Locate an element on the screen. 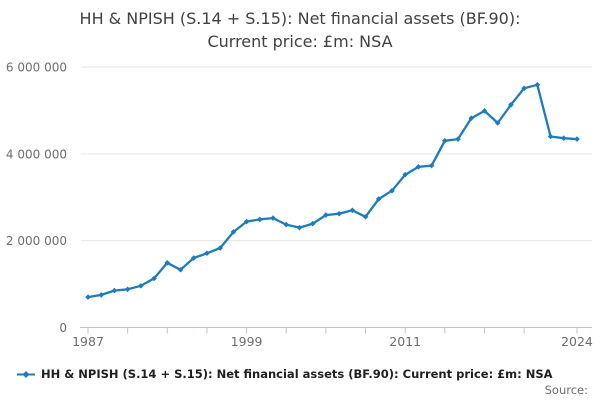  y-axis-label: 6 000 000 is located at coordinates (36, 68).